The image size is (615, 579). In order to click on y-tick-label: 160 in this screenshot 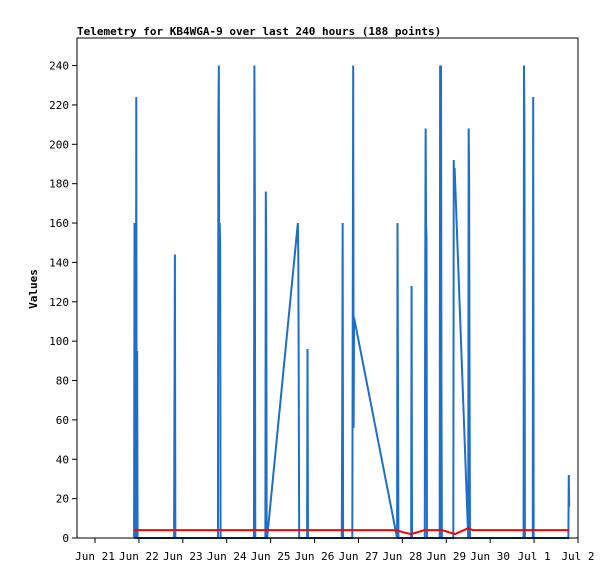, I will do `click(59, 223)`.